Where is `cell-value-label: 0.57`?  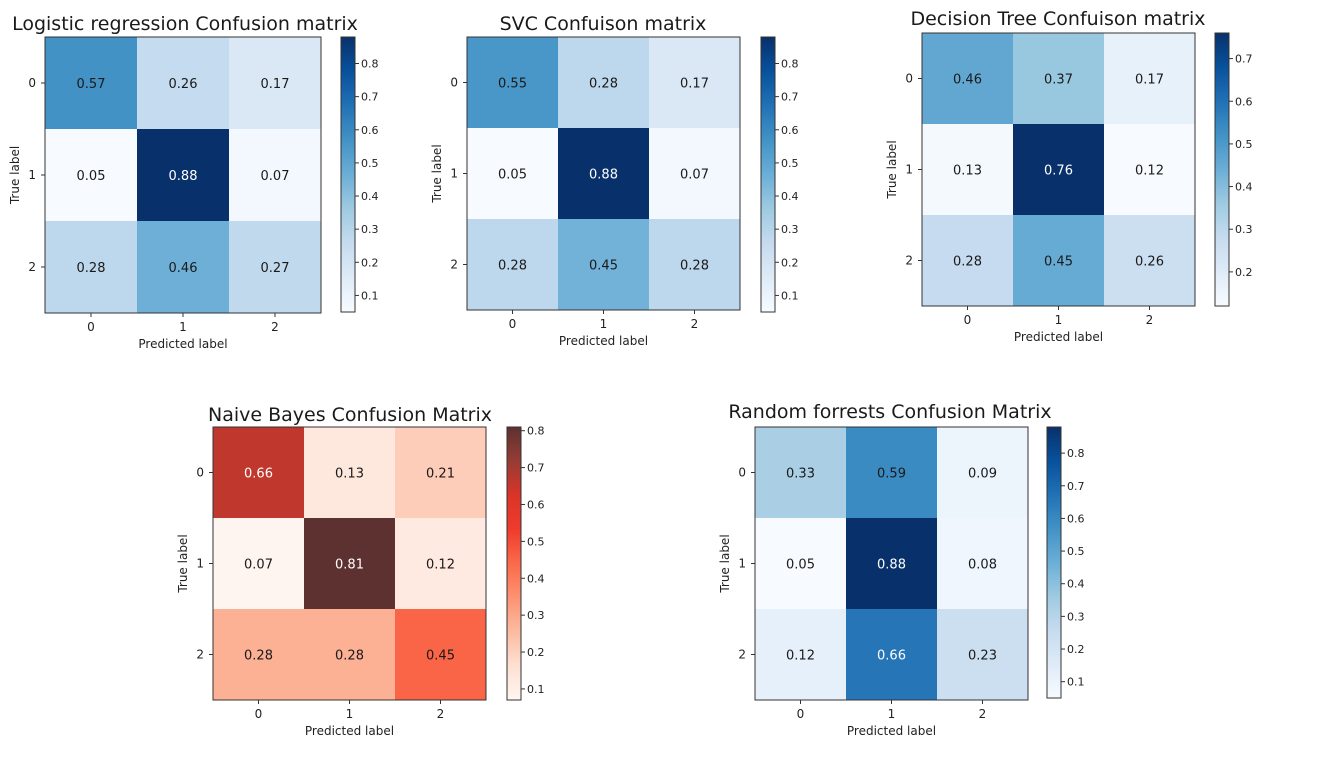
cell-value-label: 0.57 is located at coordinates (91, 84).